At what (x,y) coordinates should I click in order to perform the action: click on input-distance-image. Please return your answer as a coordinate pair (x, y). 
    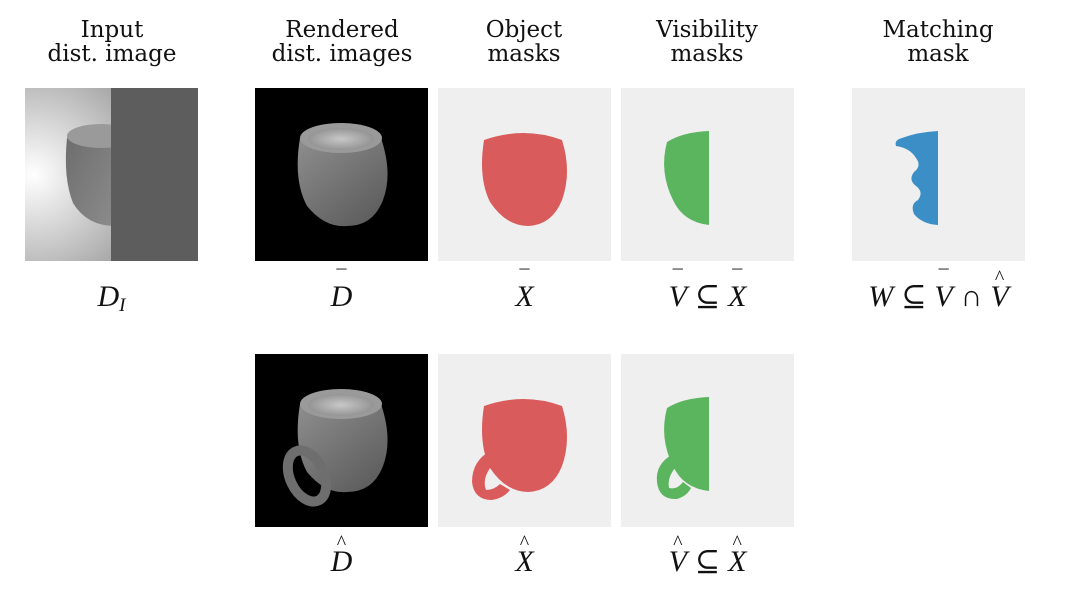
    Looking at the image, I should click on (111, 174).